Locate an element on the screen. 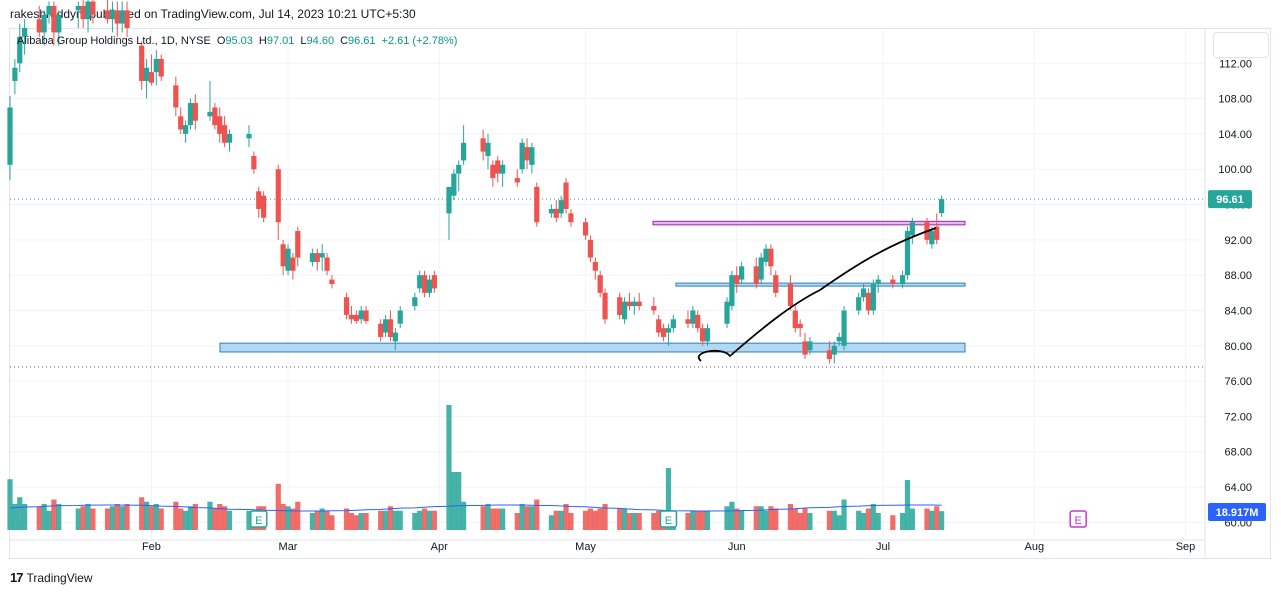  price-tick-label: 76.00 is located at coordinates (1238, 382).